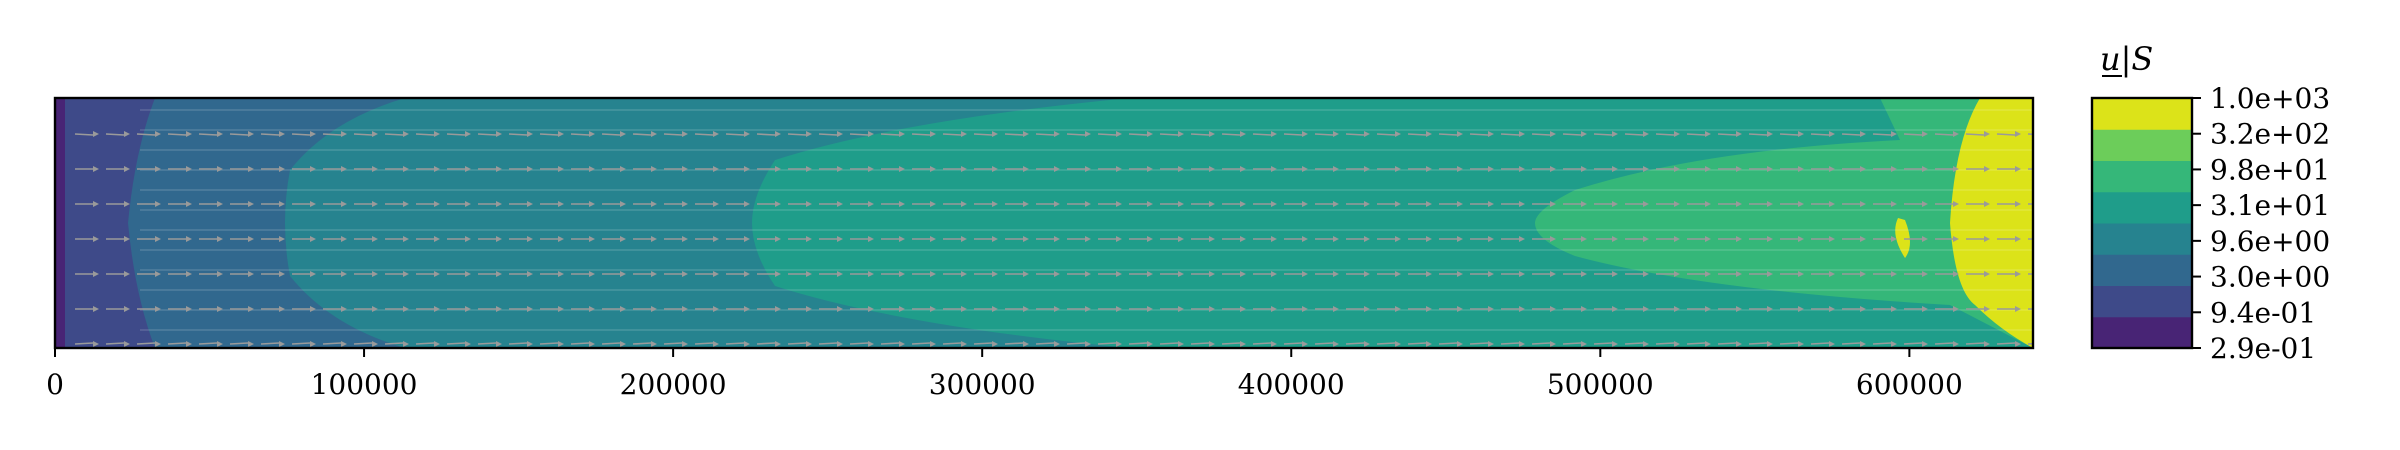  I want to click on colorbar-band, so click(2142, 301).